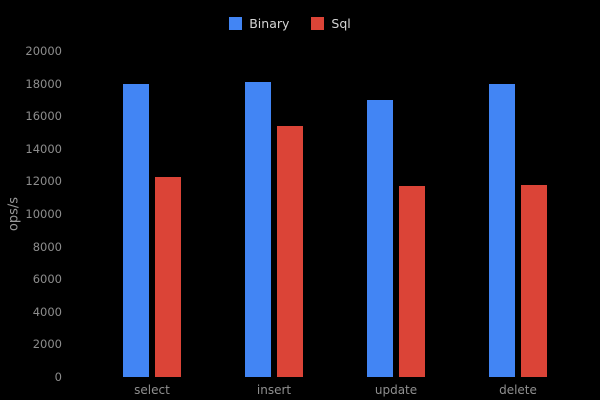 The width and height of the screenshot is (600, 400). What do you see at coordinates (43, 51) in the screenshot?
I see `y-tick-label-20000: 20000` at bounding box center [43, 51].